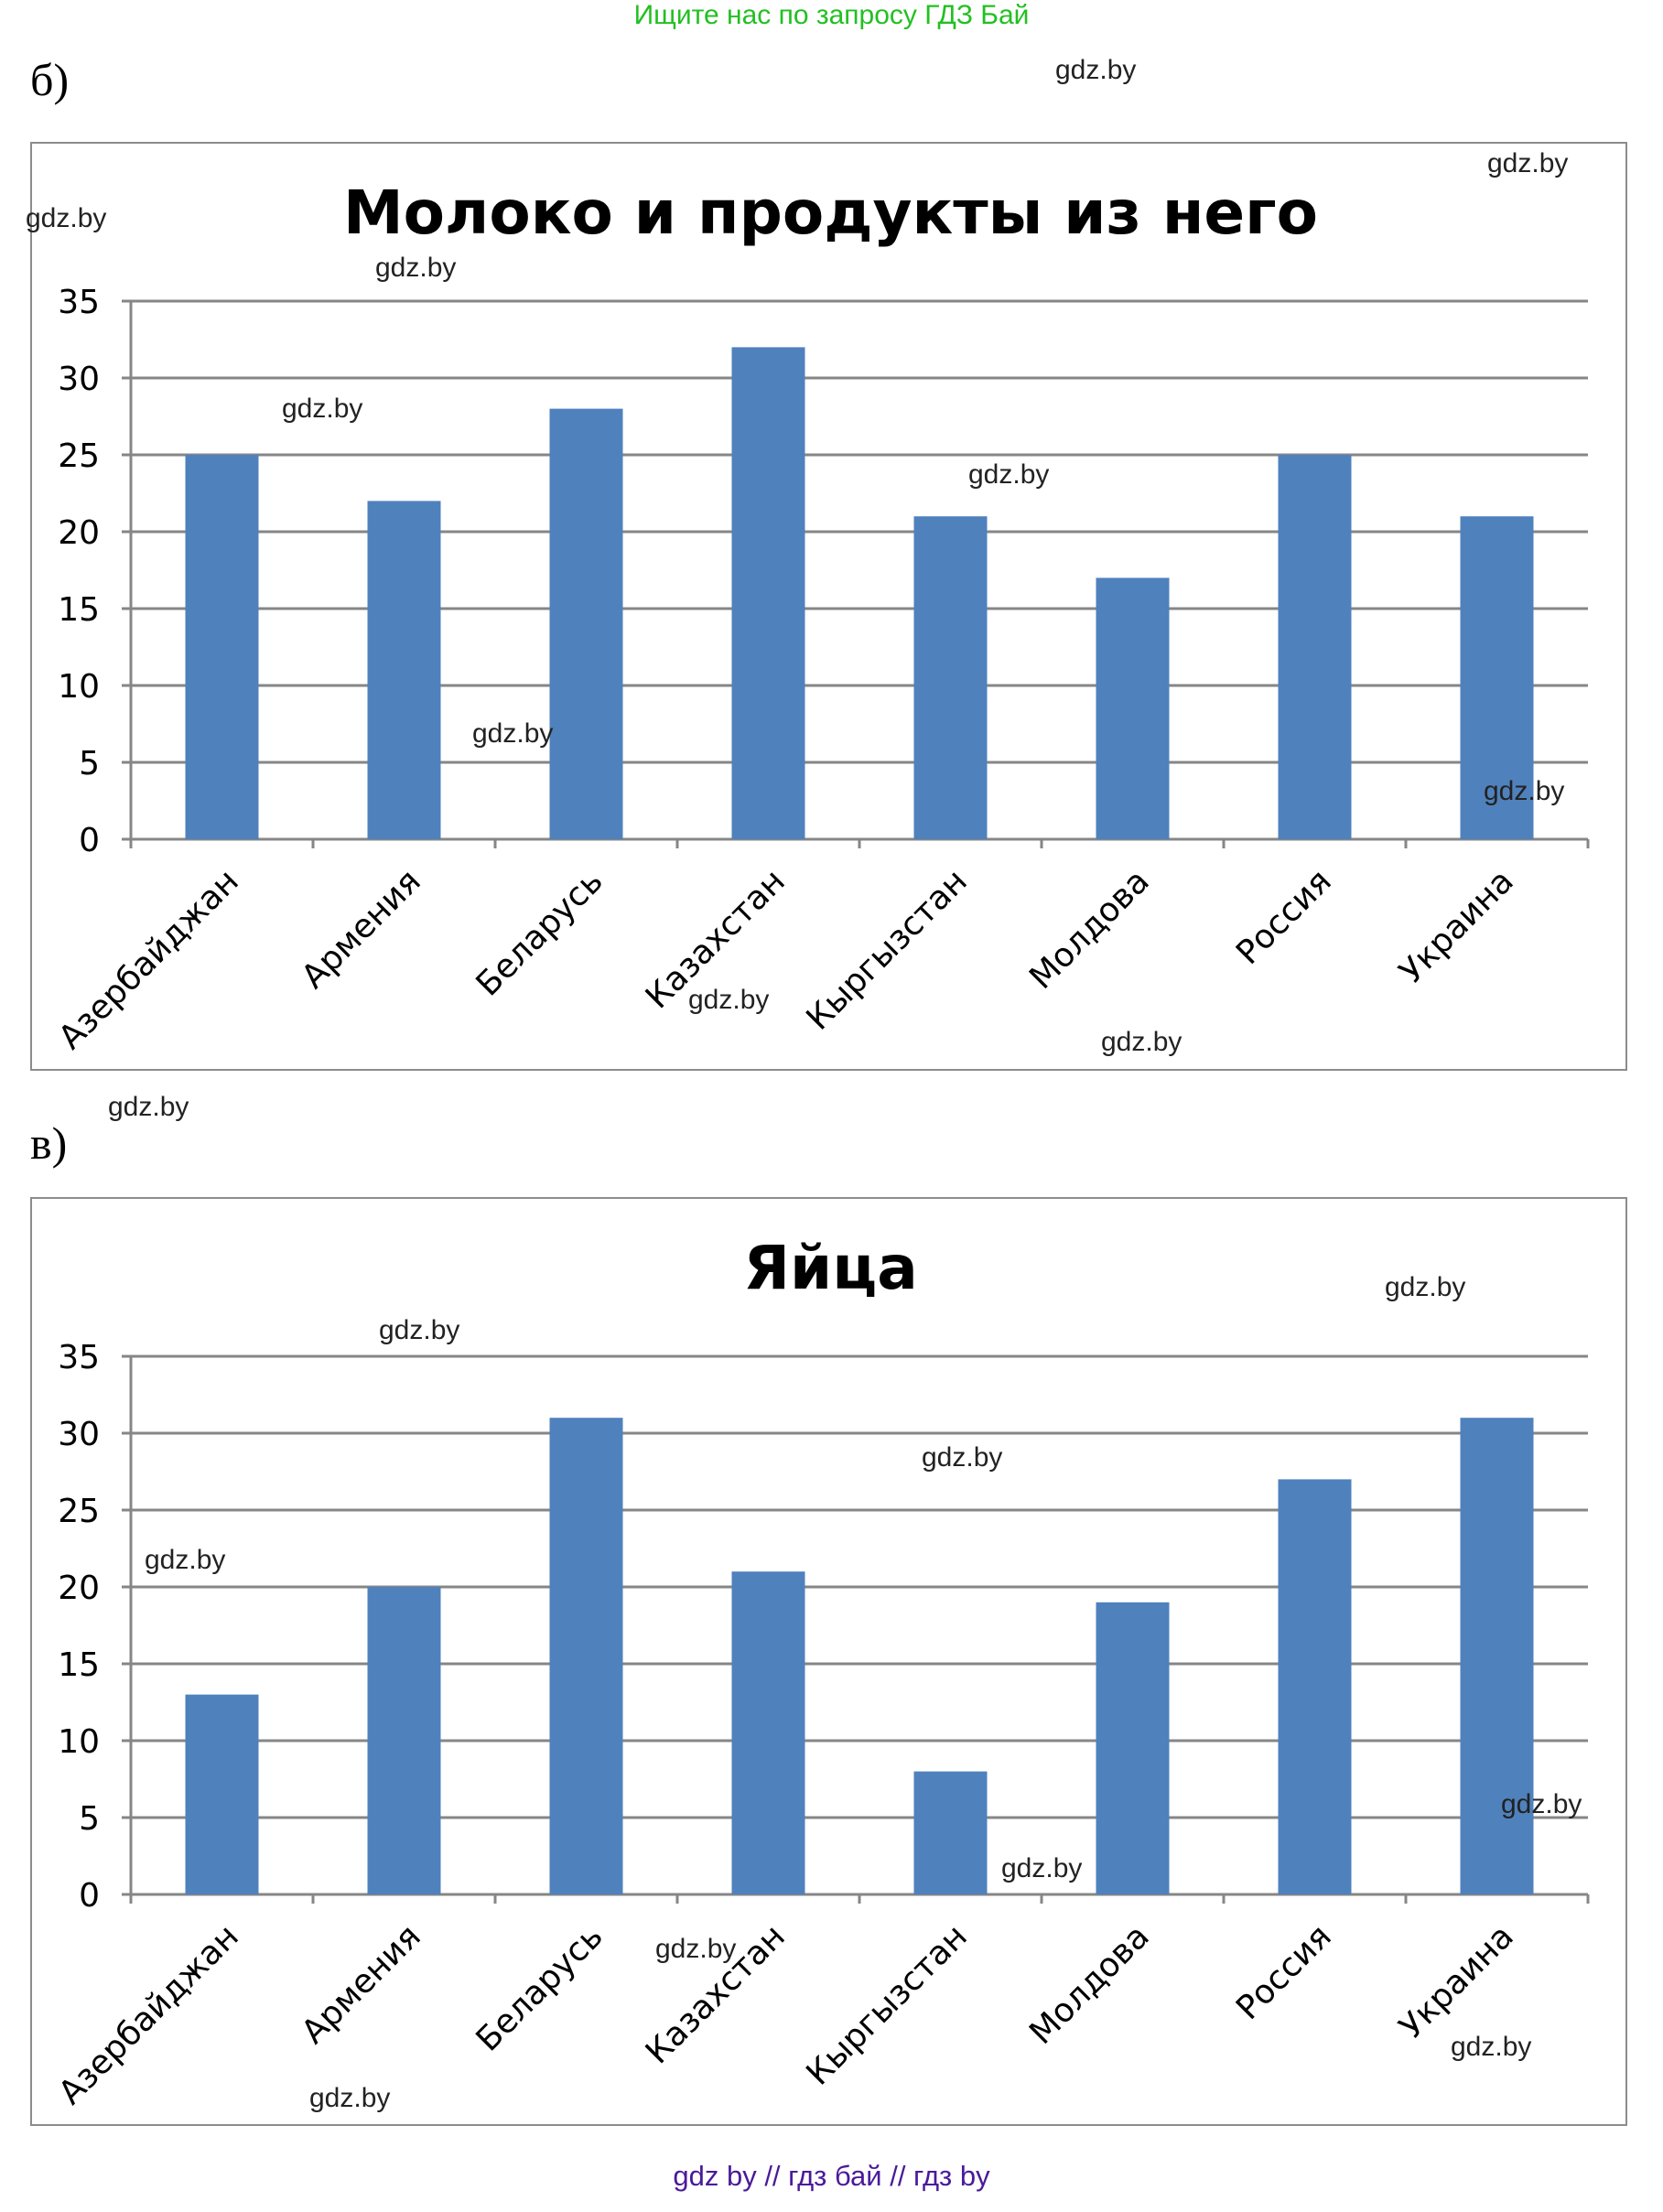 This screenshot has width=1663, height=2212. I want to click on section-label-b: б), so click(50, 79).